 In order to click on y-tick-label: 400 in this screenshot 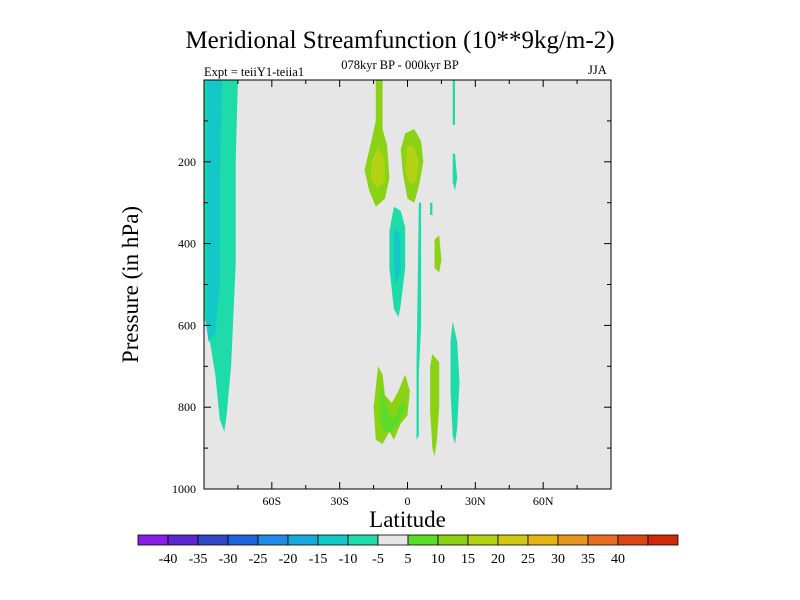, I will do `click(187, 244)`.